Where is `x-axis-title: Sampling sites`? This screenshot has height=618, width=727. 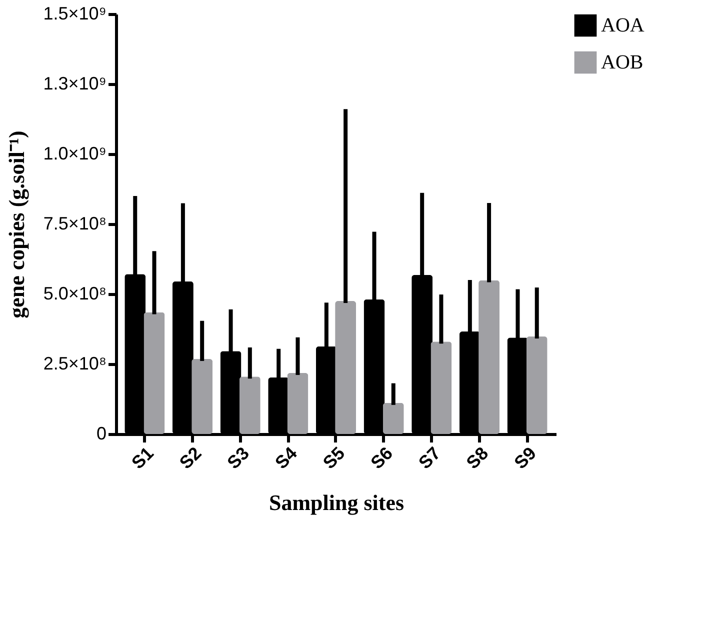
x-axis-title: Sampling sites is located at coordinates (336, 502).